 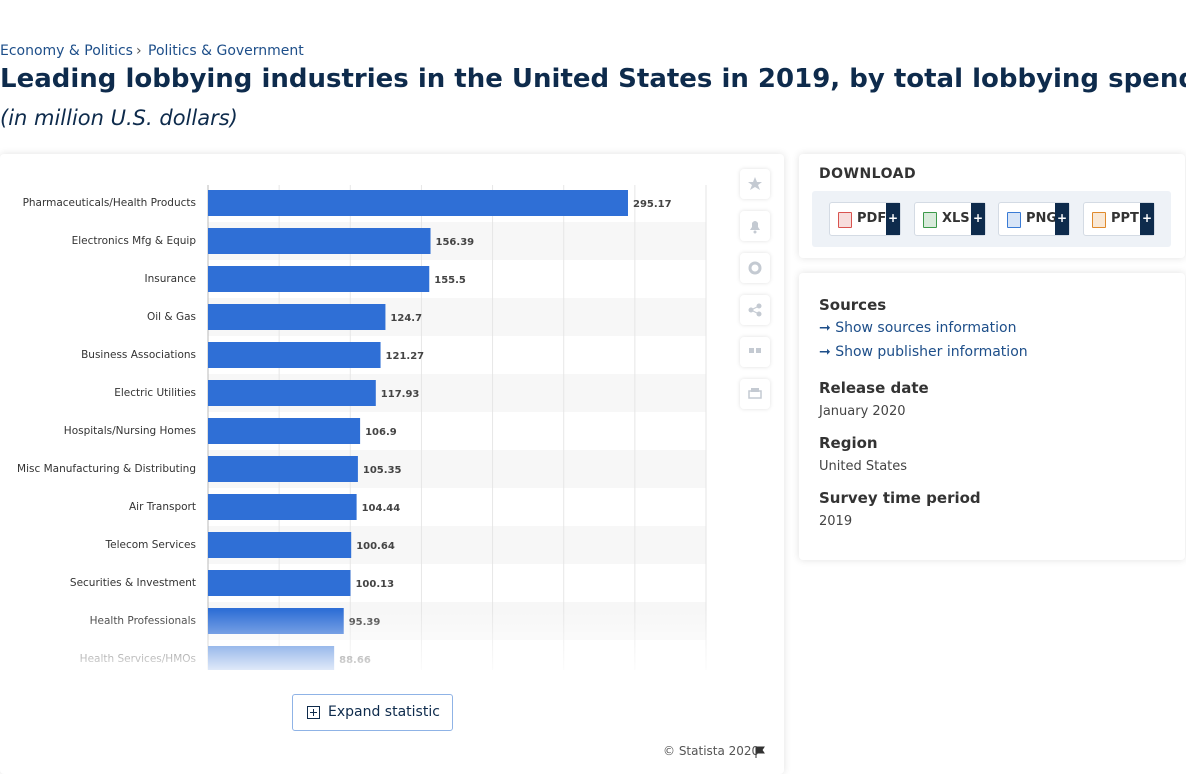 I want to click on alert-button, so click(x=755, y=226).